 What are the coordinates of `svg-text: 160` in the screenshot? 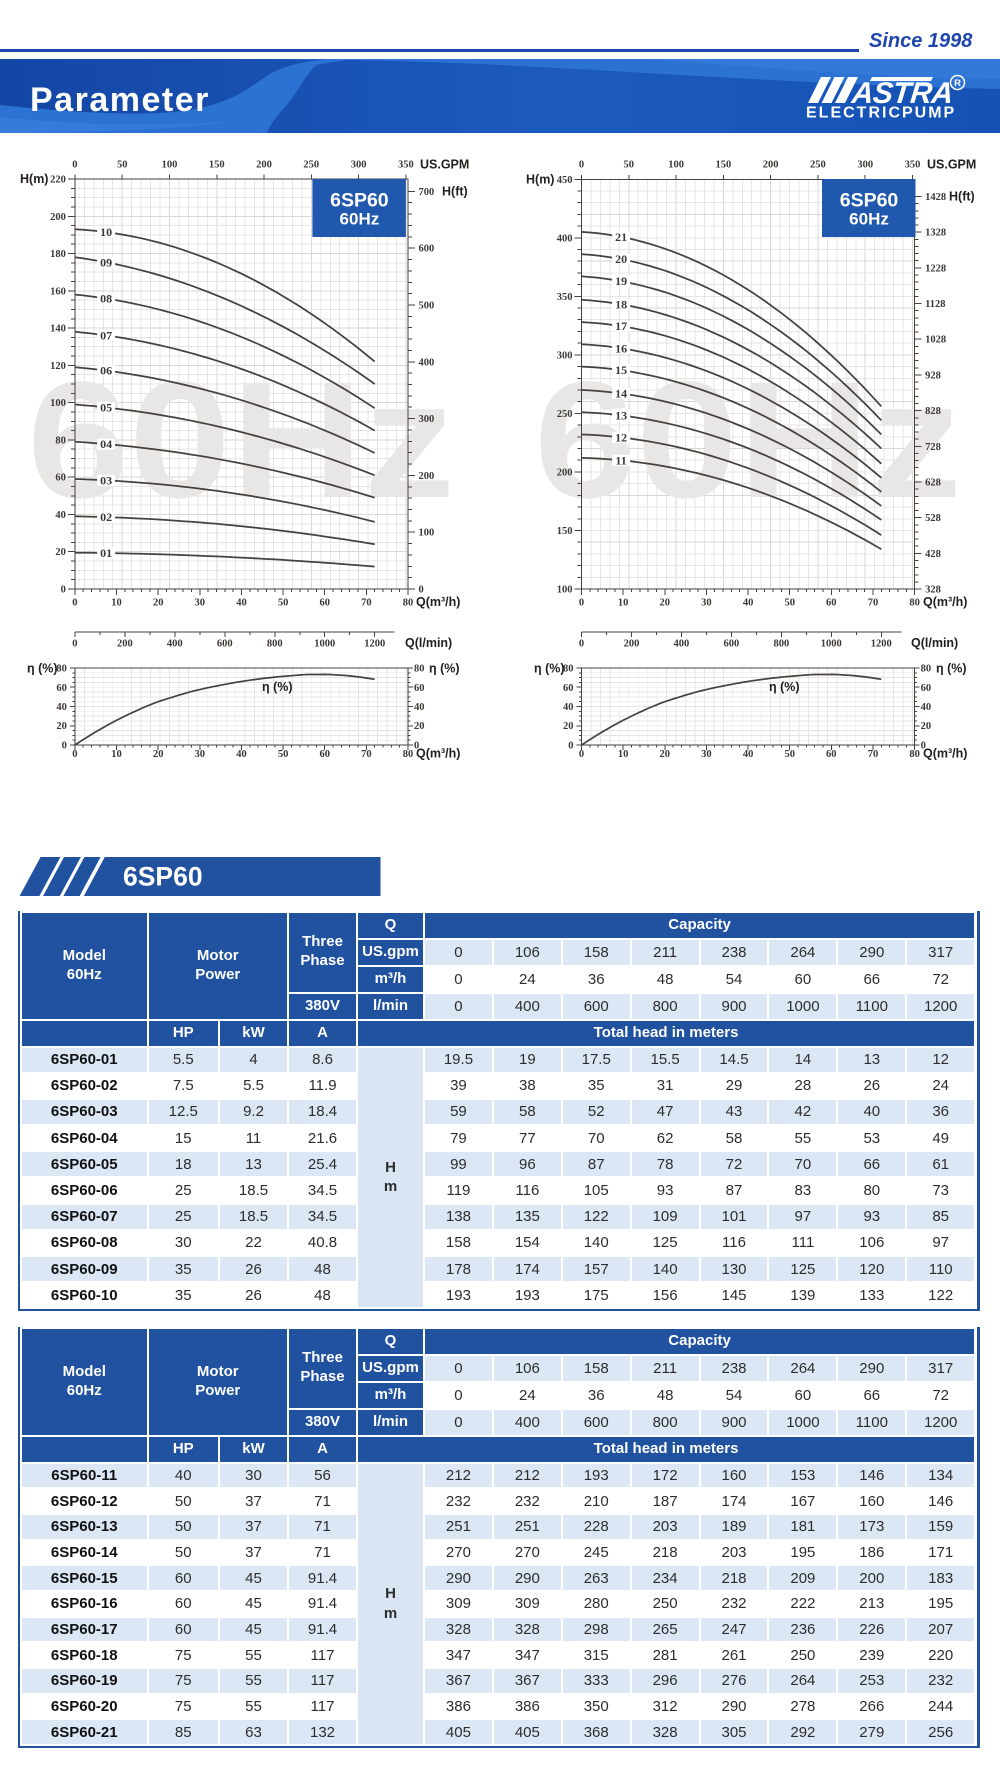 It's located at (58, 291).